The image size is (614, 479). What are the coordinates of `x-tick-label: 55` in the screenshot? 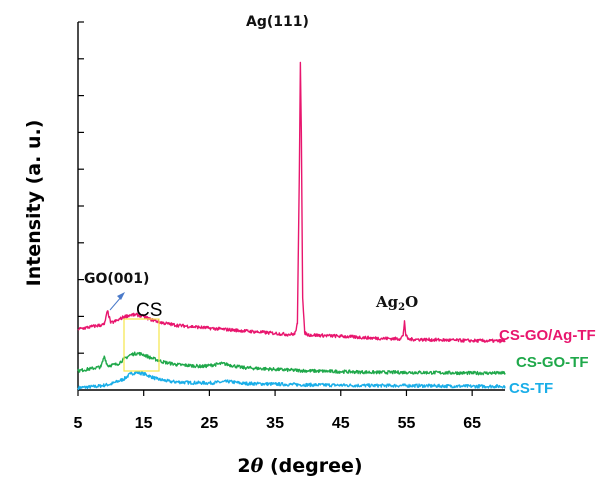 It's located at (407, 423).